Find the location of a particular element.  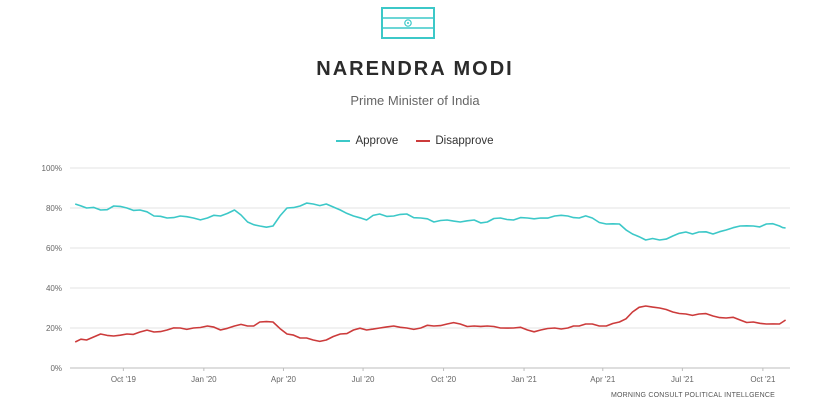

x-tick-label: Jul '21 is located at coordinates (682, 379).